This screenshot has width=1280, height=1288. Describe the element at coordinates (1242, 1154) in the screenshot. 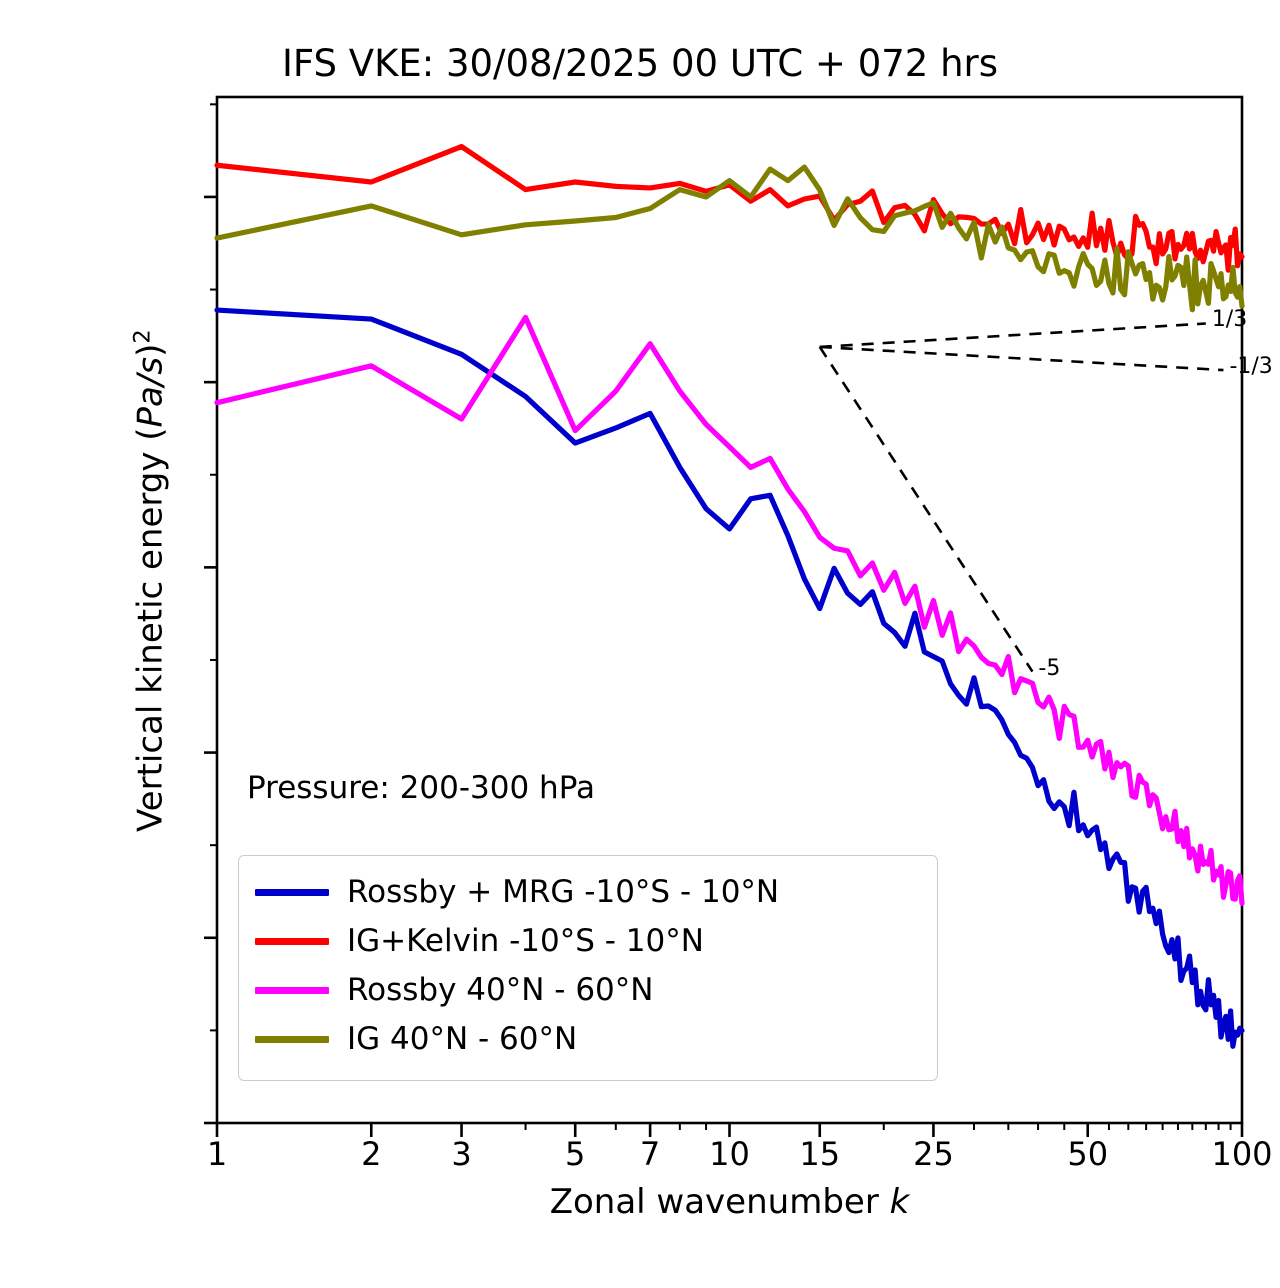

I see `x-tick-label: 100` at that location.